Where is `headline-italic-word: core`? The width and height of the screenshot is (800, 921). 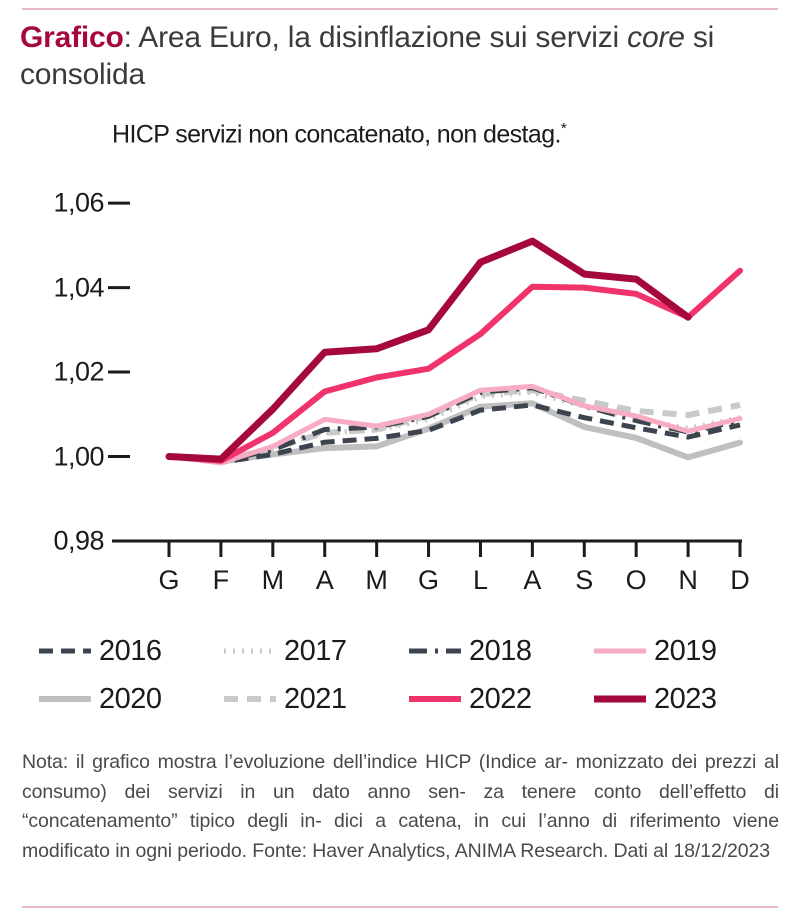
headline-italic-word: core is located at coordinates (656, 37).